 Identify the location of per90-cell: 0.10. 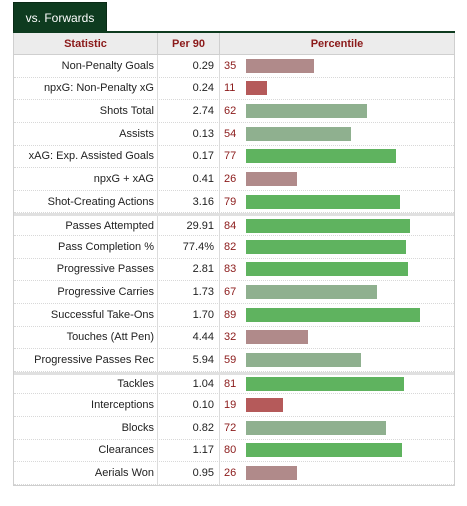
(189, 405).